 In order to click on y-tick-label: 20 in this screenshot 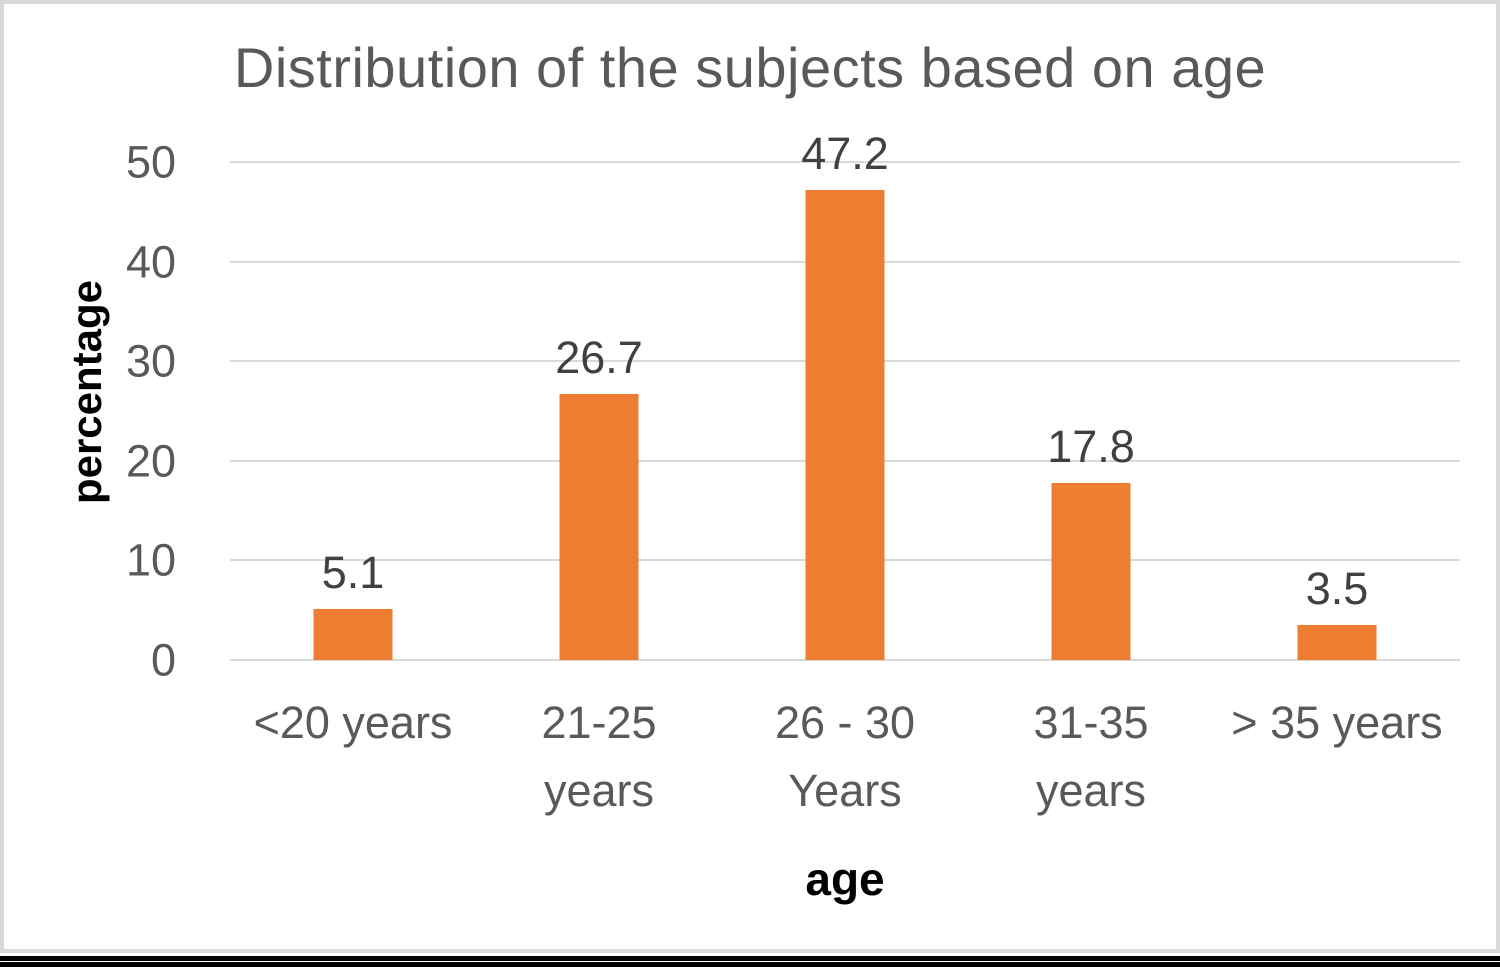, I will do `click(150, 461)`.